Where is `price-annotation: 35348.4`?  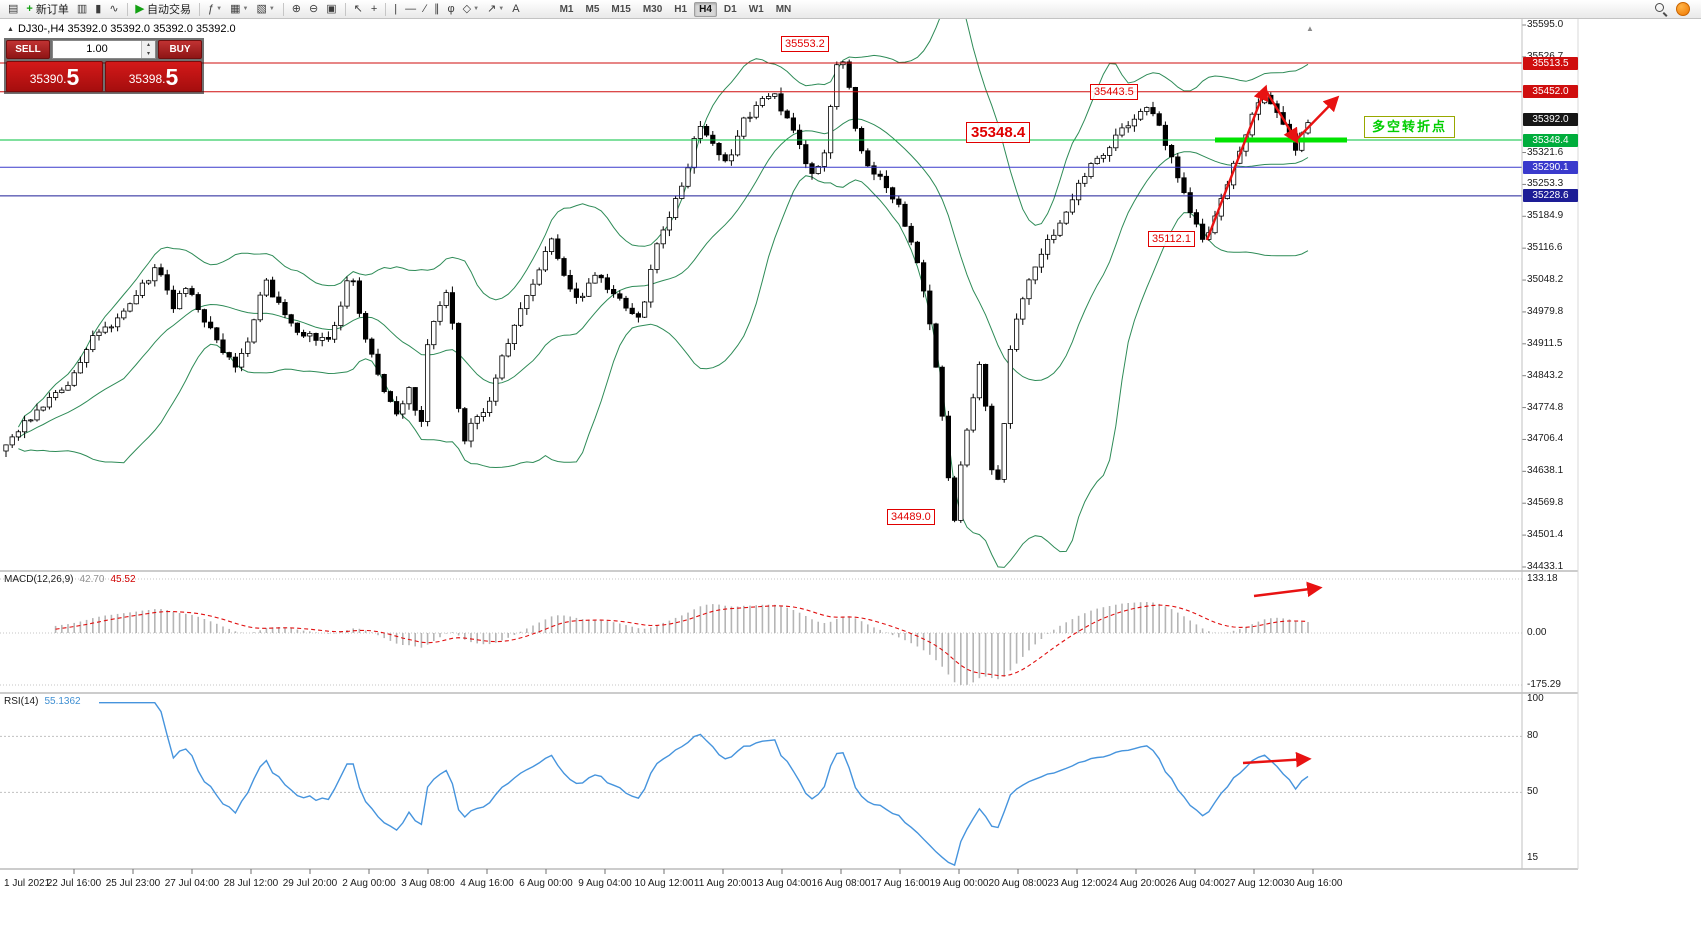 price-annotation: 35348.4 is located at coordinates (998, 132).